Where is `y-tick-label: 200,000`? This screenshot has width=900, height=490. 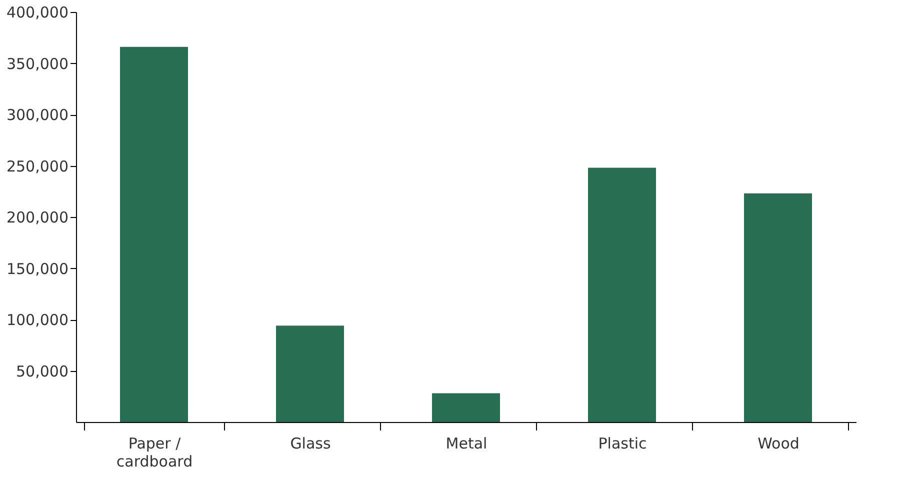 y-tick-label: 200,000 is located at coordinates (37, 217).